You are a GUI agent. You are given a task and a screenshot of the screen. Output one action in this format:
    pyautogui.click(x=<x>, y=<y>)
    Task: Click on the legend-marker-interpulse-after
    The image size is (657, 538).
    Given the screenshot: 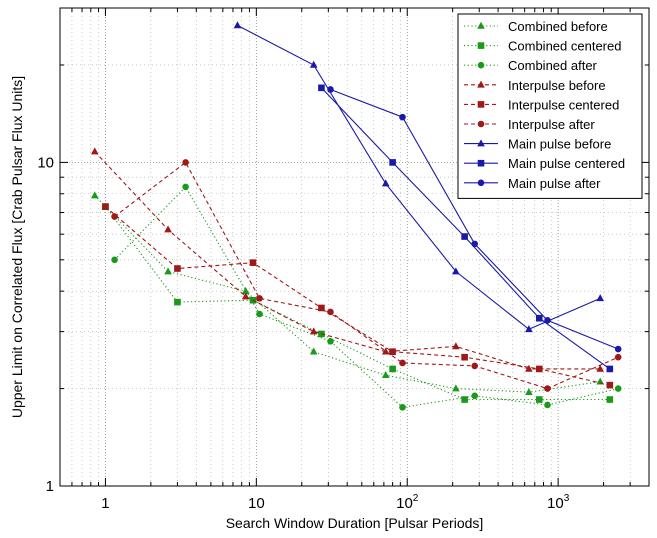 What is the action you would take?
    pyautogui.click(x=481, y=124)
    